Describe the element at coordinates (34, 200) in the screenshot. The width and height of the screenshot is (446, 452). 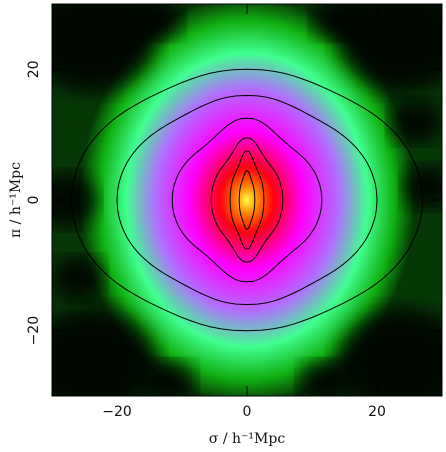
I see `y-tick-label: 0` at that location.